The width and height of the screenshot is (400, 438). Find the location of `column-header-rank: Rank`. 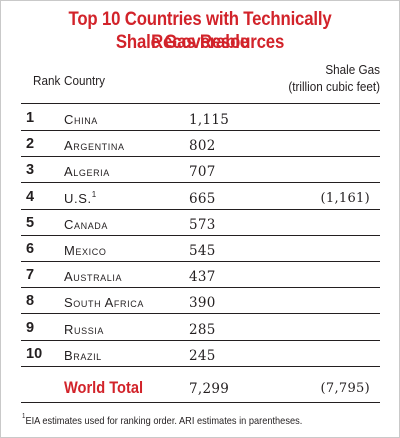

column-header-rank: Rank is located at coordinates (47, 80).